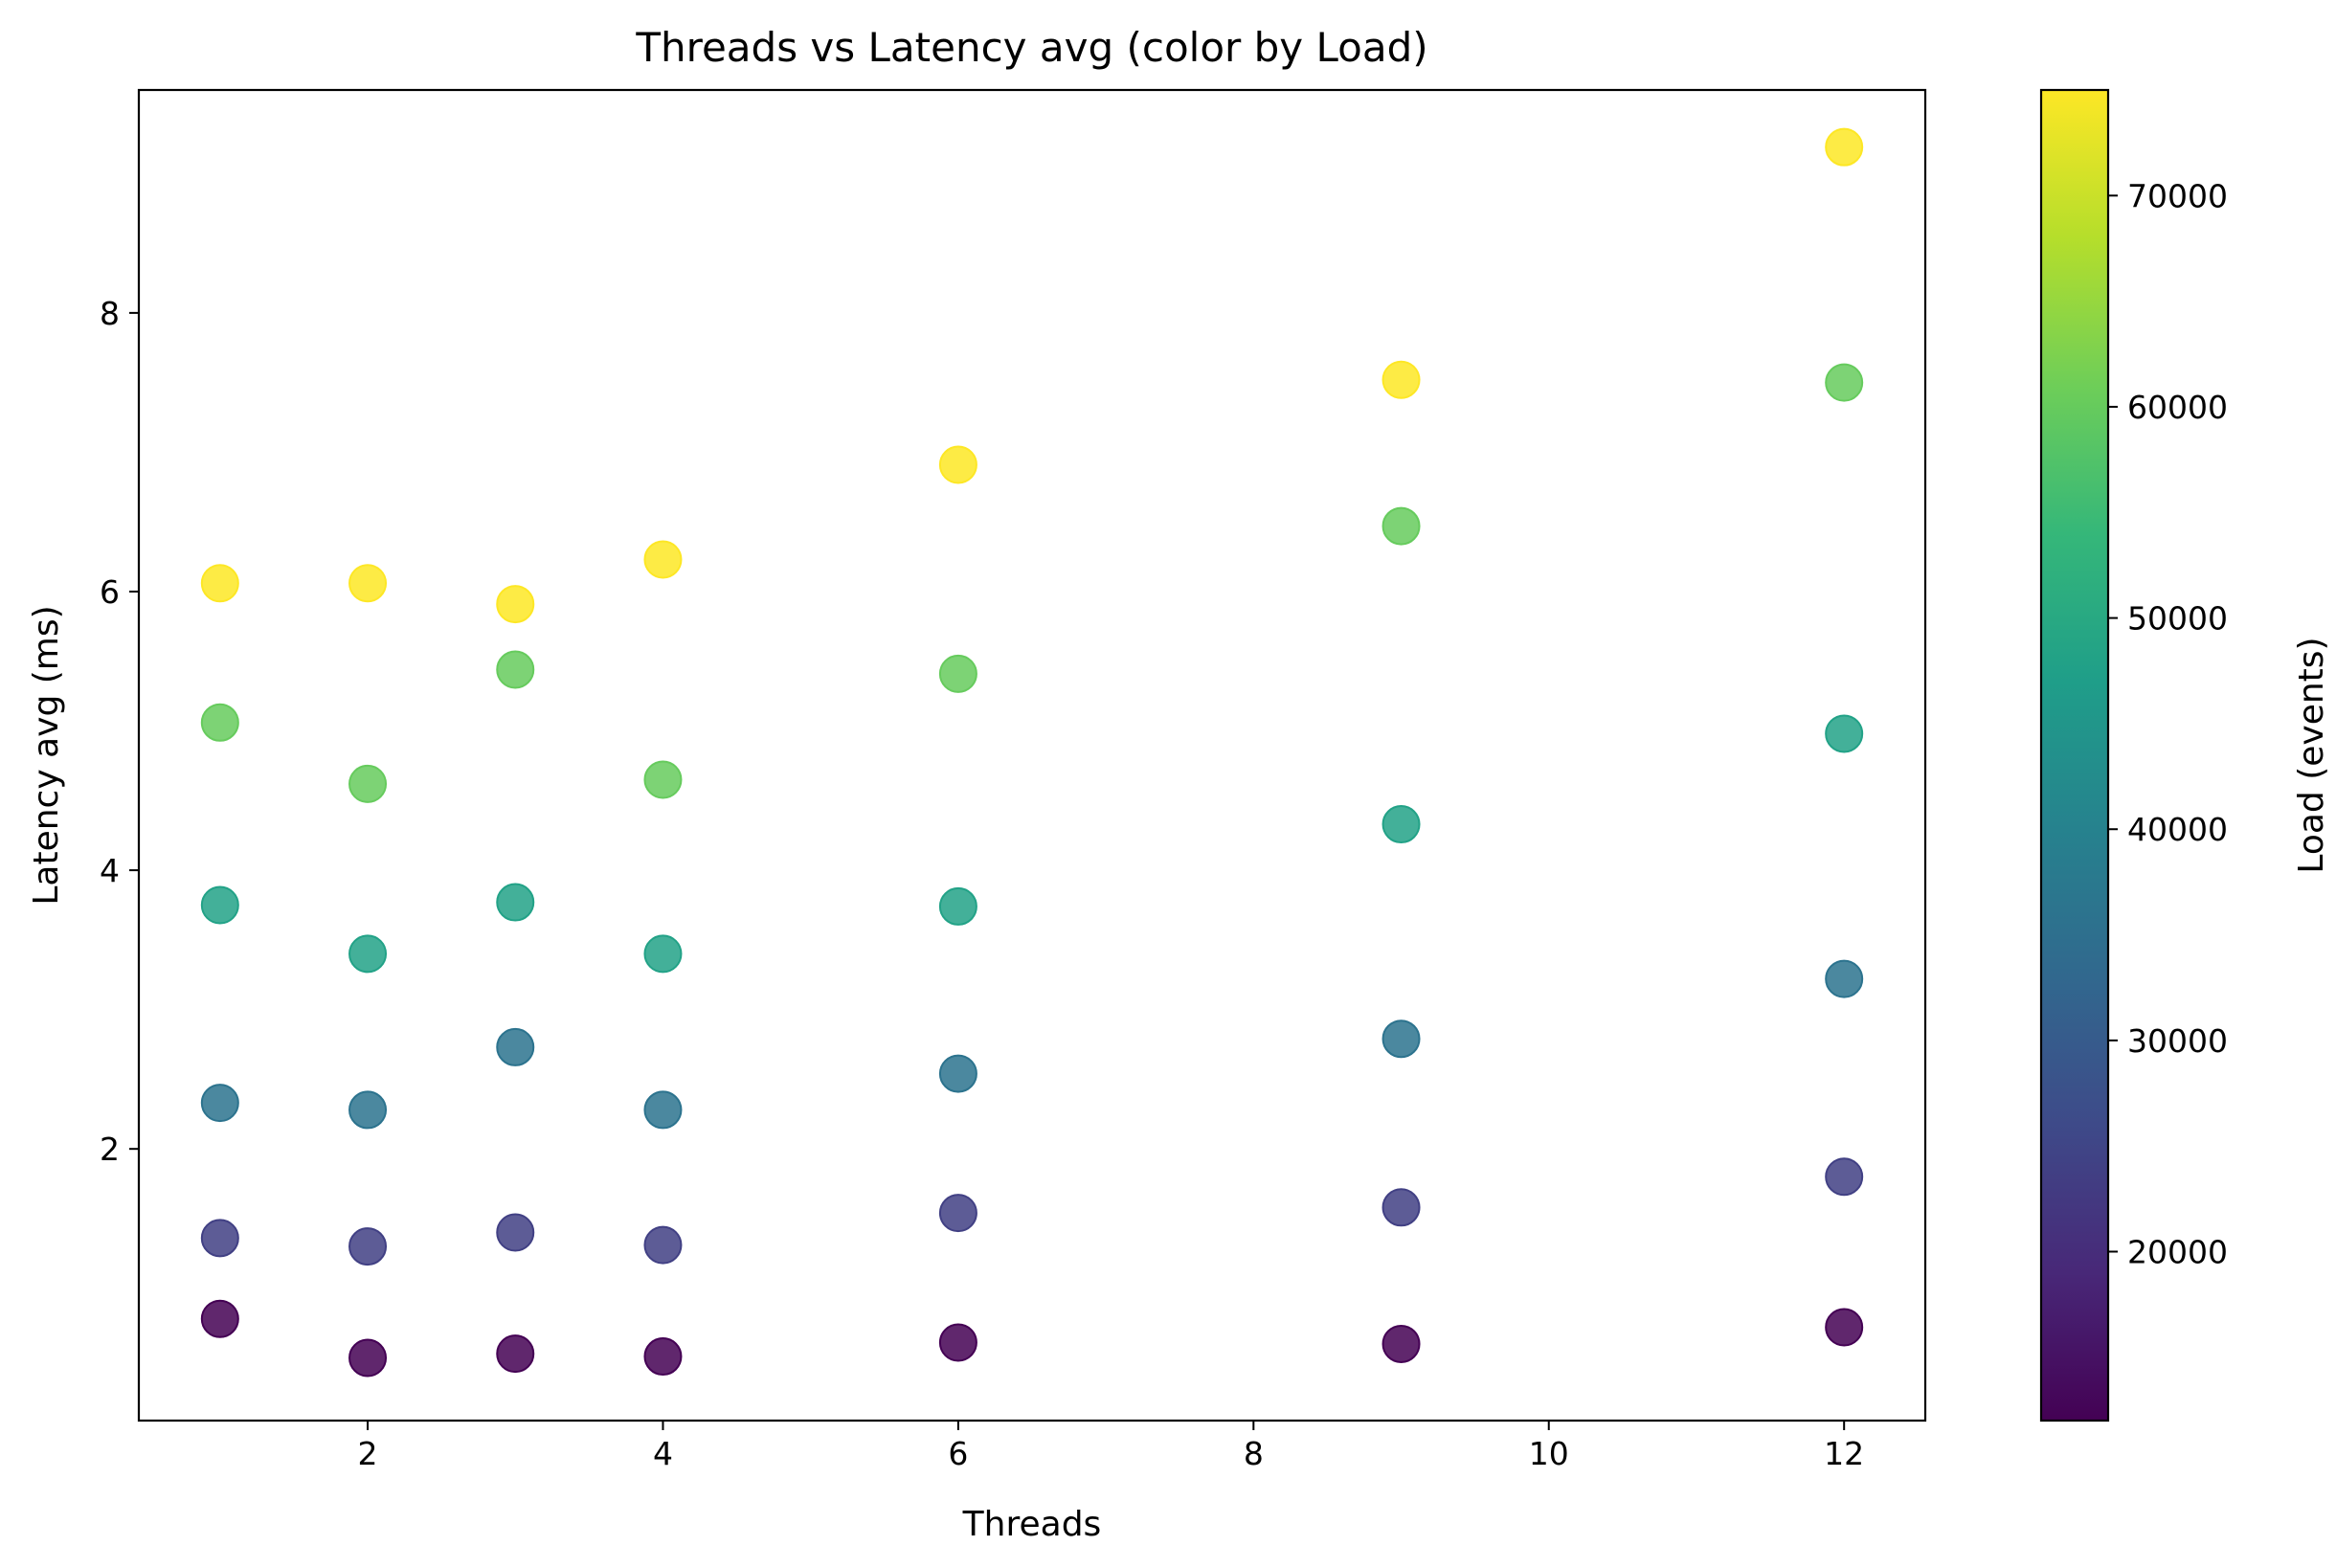  I want to click on x-tick-label: 2, so click(368, 1453).